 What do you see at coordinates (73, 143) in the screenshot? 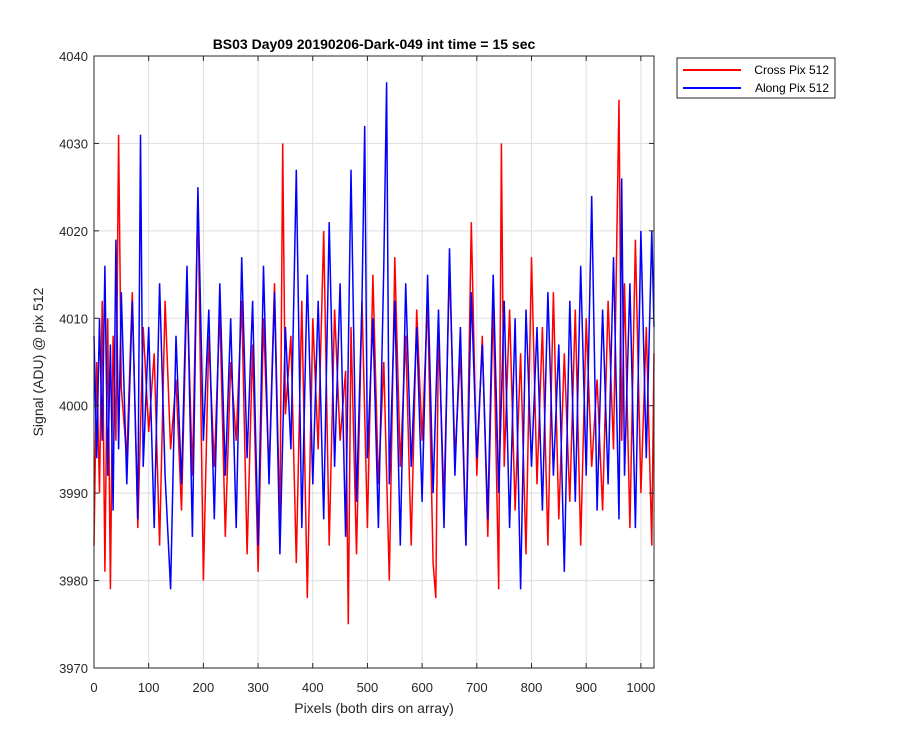
I see `y-tick-label: 4030` at bounding box center [73, 143].